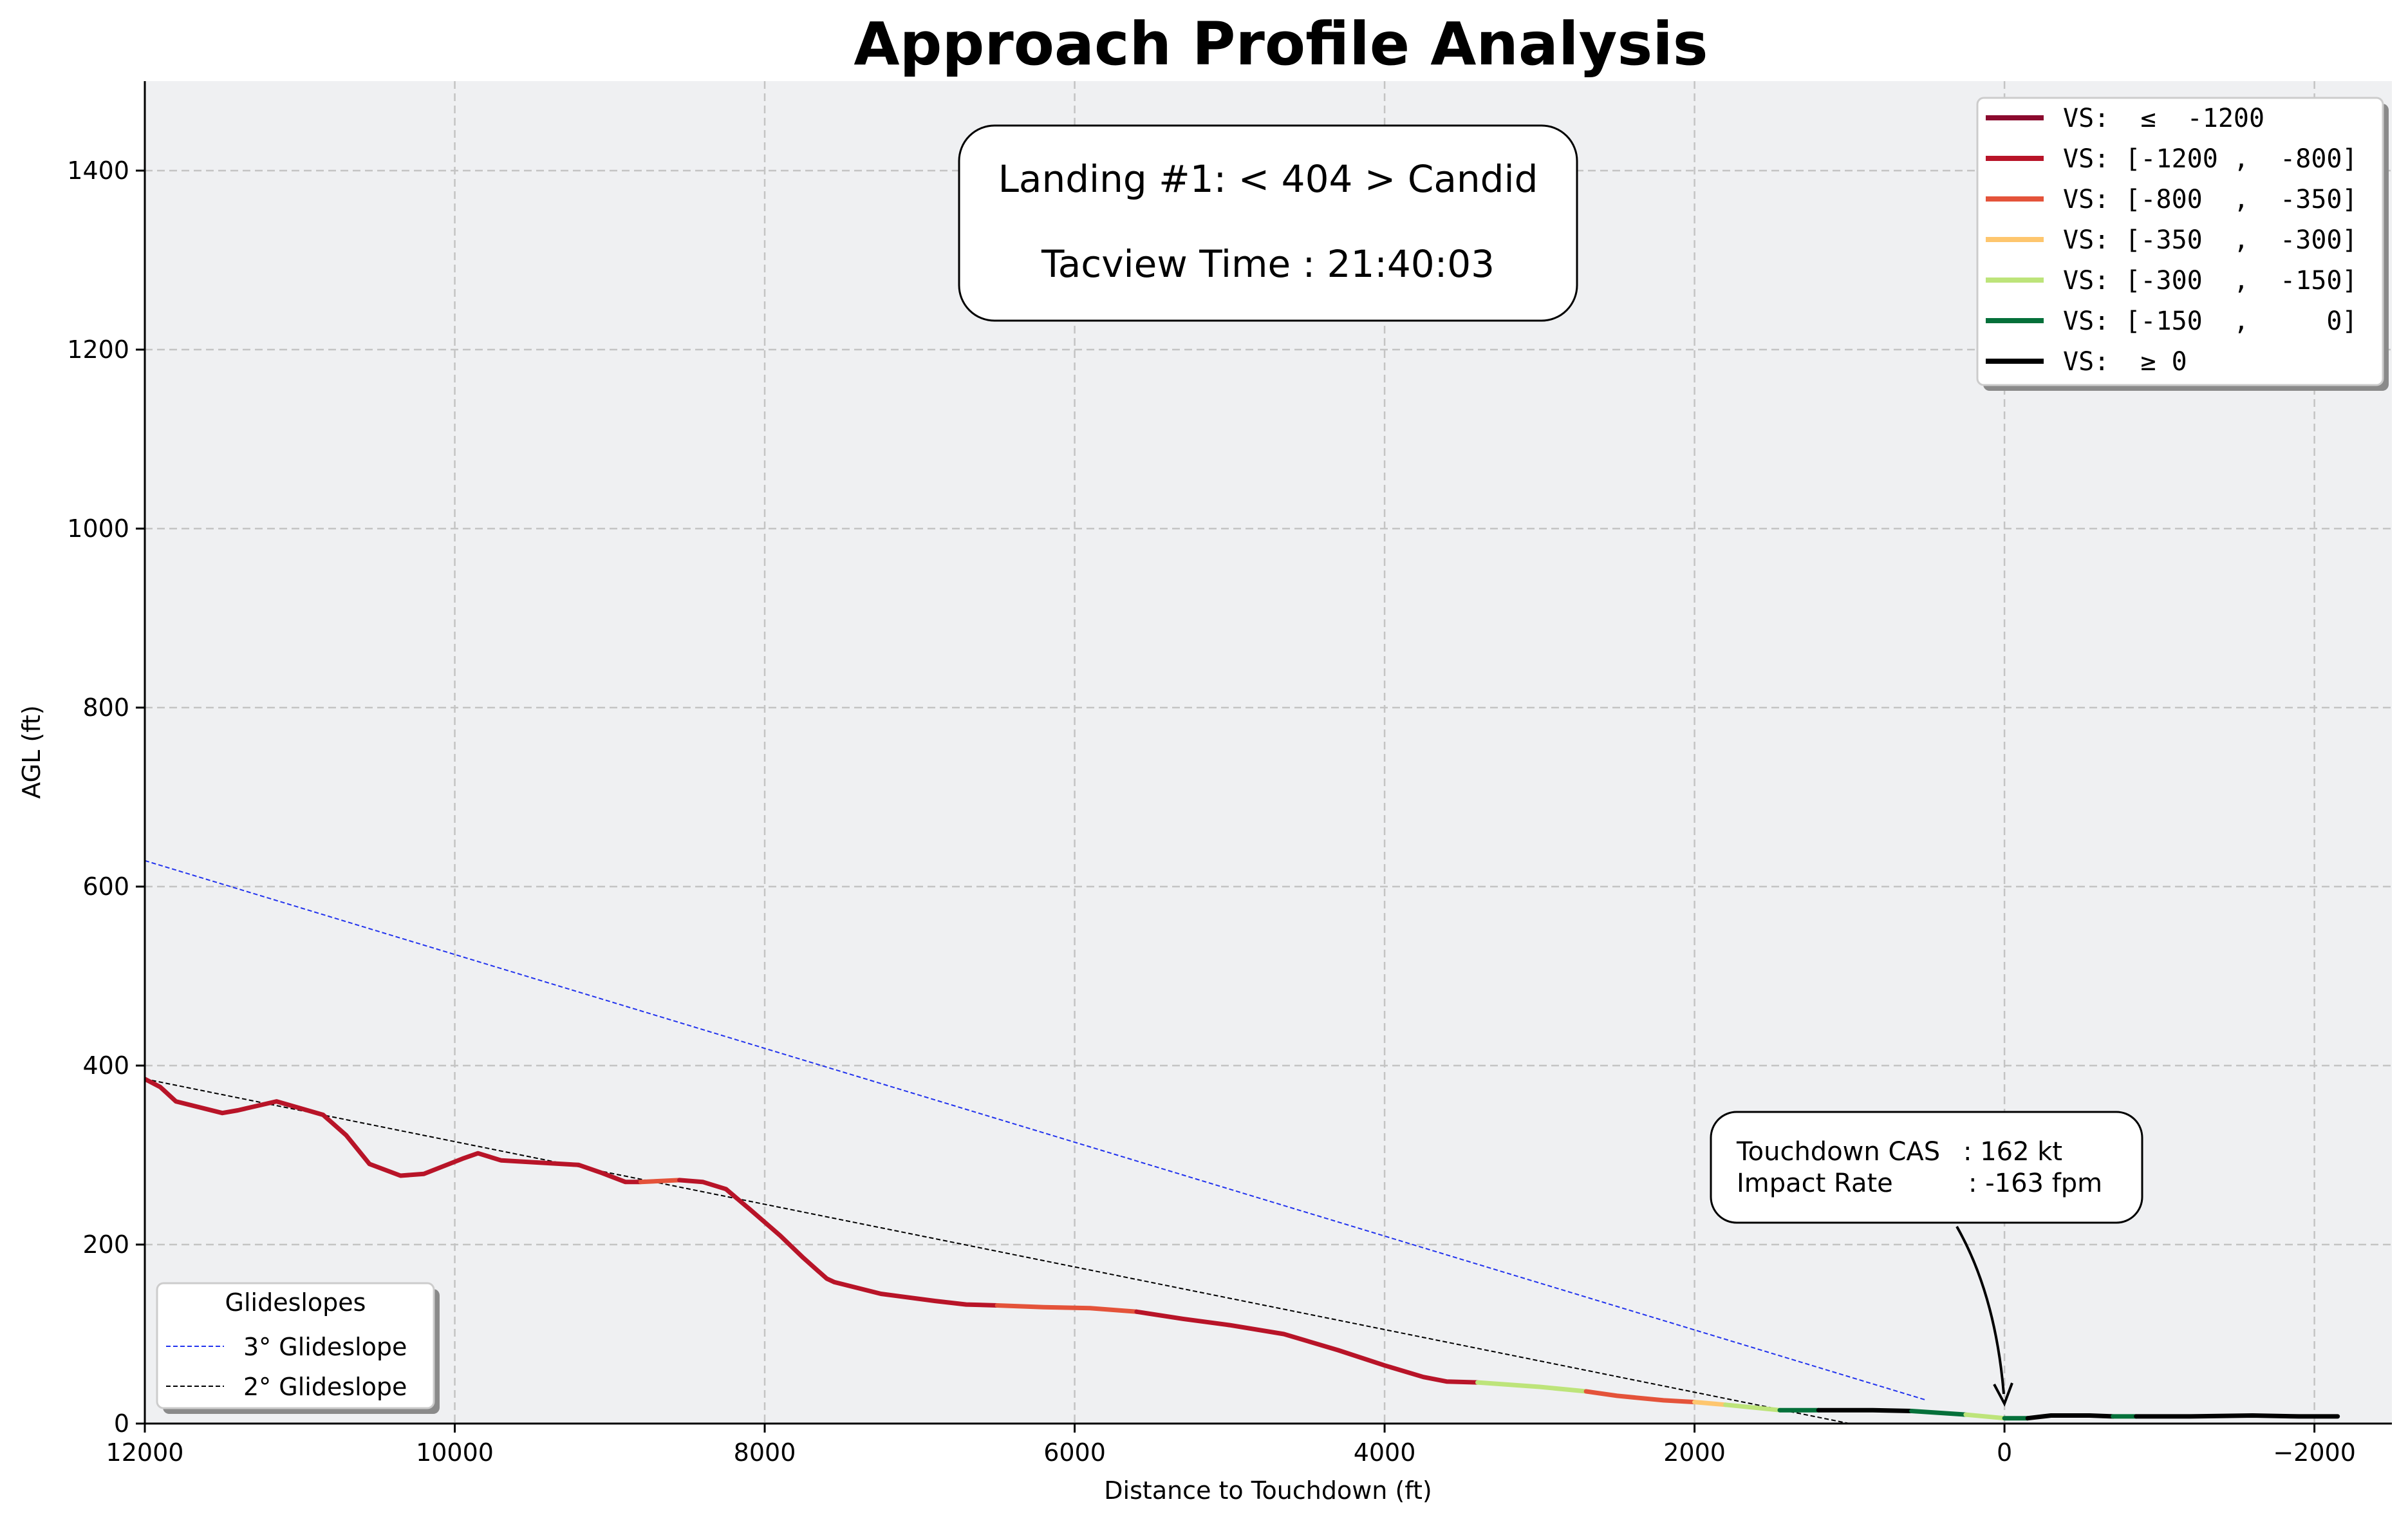  Describe the element at coordinates (1268, 179) in the screenshot. I see `landing-label: Landing #1: < 404 > Candid` at that location.